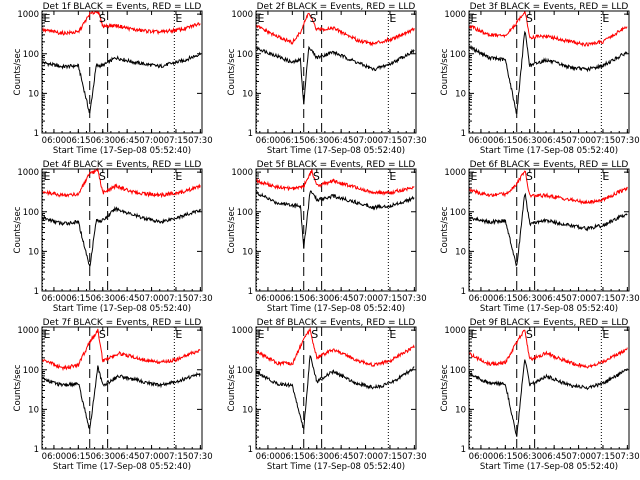 The height and width of the screenshot is (480, 640). What do you see at coordinates (336, 165) in the screenshot?
I see `panel-title: Det 5f BLACK = Events, RED = LLD` at bounding box center [336, 165].